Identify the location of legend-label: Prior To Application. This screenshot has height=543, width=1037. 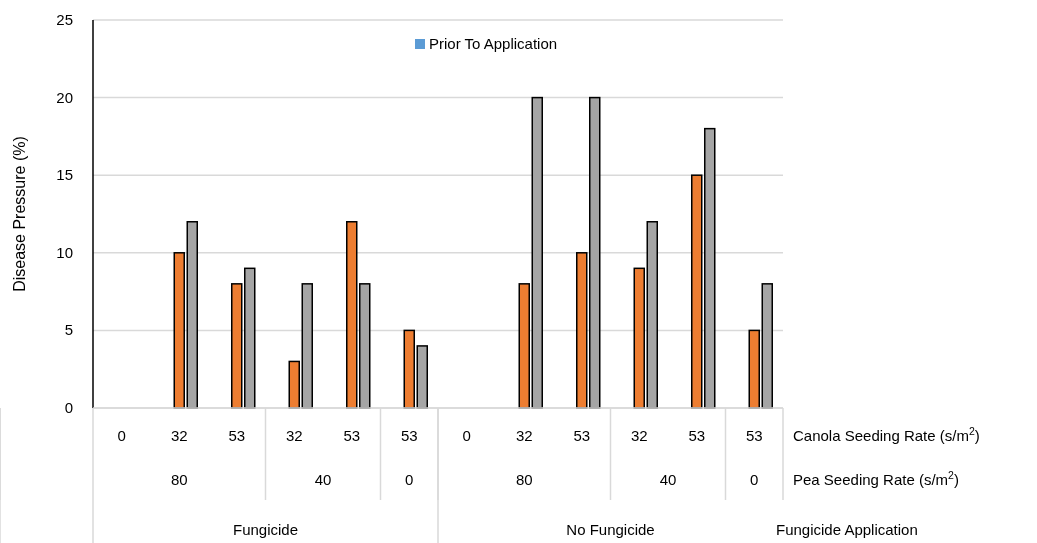
(493, 43).